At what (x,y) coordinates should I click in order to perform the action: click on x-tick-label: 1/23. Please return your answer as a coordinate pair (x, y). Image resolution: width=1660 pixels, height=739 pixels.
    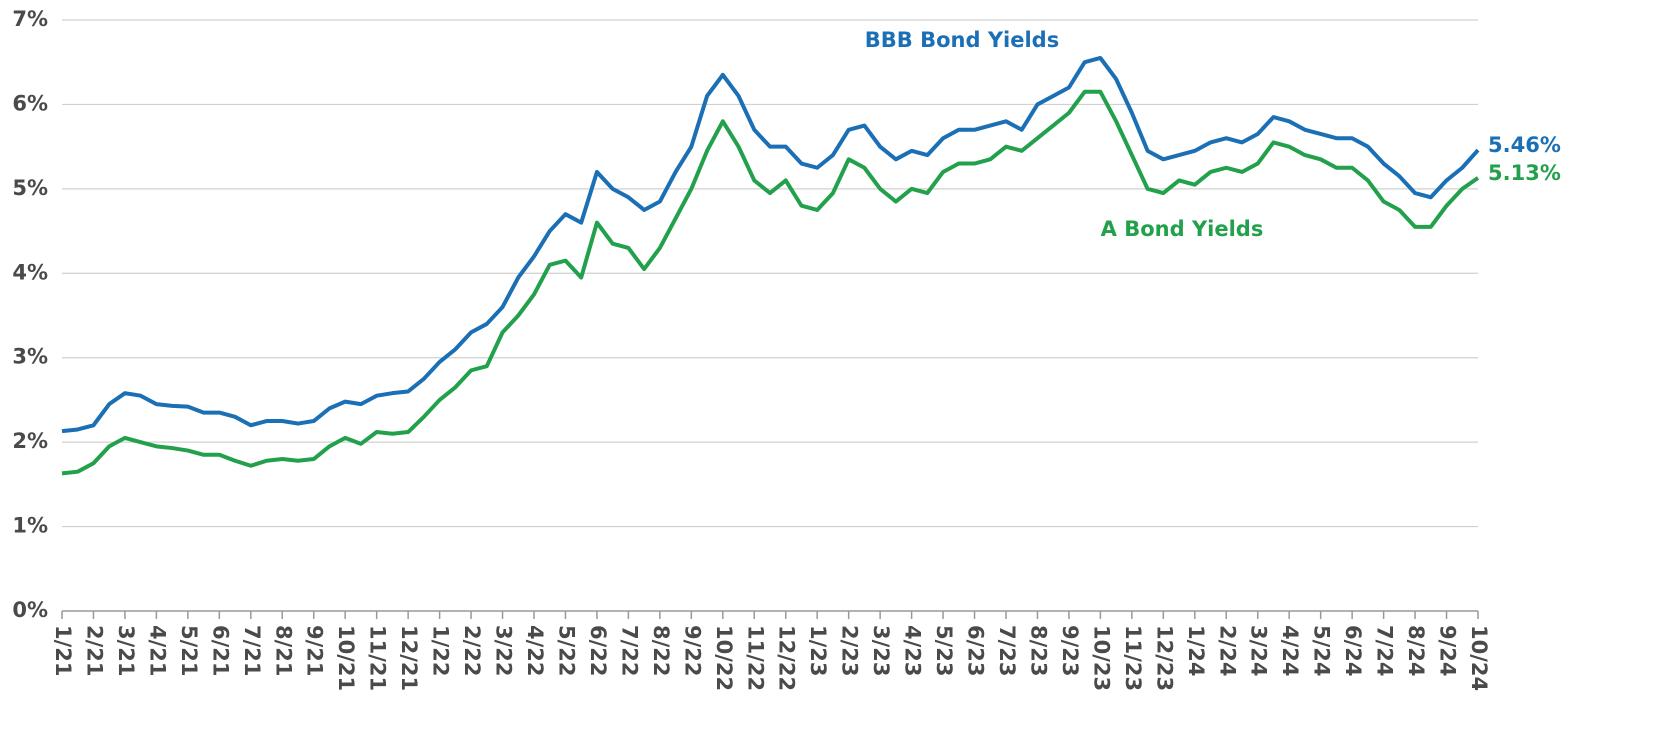
    Looking at the image, I should click on (818, 651).